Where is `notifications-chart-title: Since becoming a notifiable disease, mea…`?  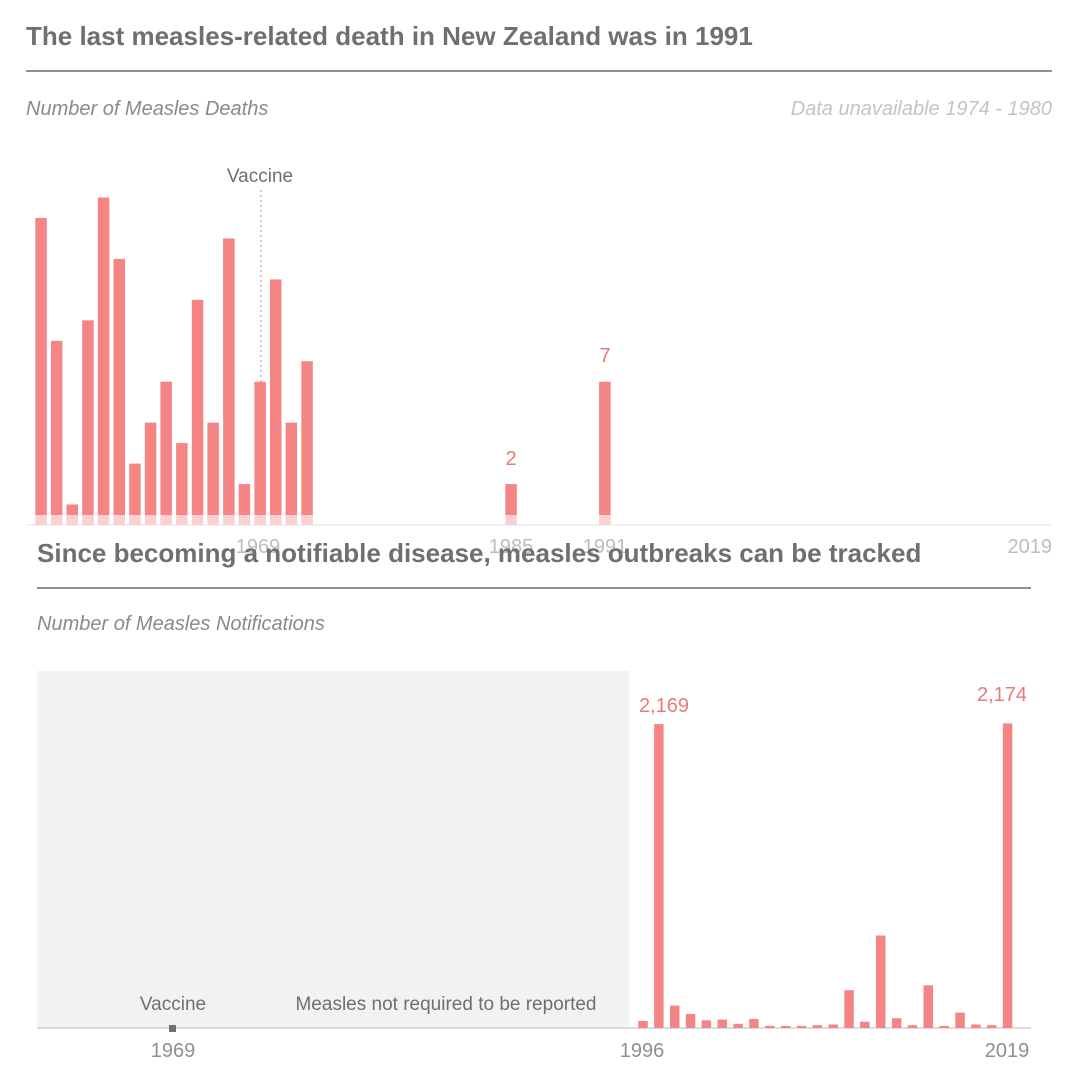 notifications-chart-title: Since becoming a notifiable disease, mea… is located at coordinates (479, 553).